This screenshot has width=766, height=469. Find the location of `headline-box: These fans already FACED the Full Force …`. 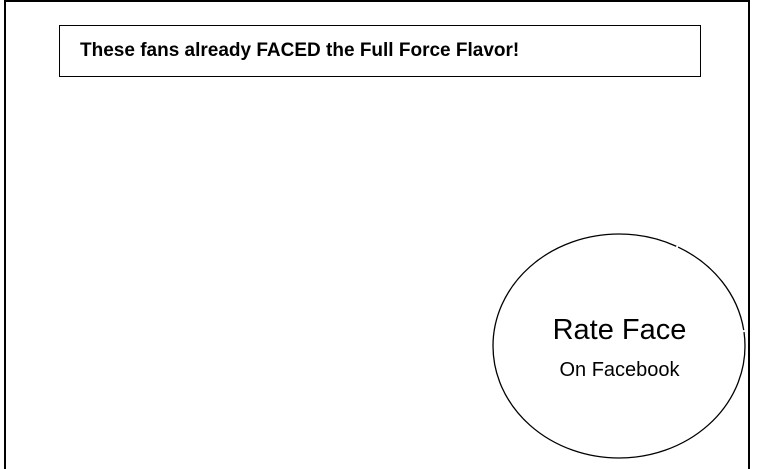

headline-box: These fans already FACED the Full Force … is located at coordinates (380, 51).